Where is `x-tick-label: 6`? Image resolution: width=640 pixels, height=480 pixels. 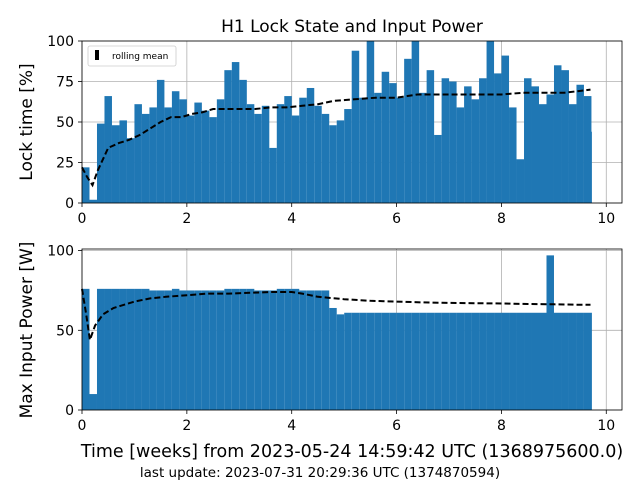 x-tick-label: 6 is located at coordinates (396, 219).